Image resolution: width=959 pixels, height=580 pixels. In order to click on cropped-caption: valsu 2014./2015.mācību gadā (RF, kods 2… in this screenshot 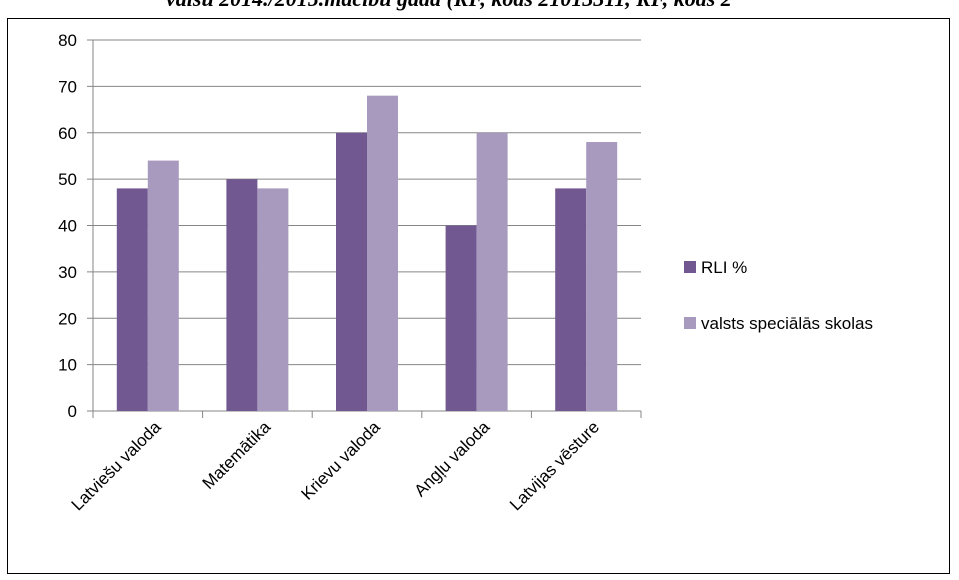, I will do `click(479, 10)`.